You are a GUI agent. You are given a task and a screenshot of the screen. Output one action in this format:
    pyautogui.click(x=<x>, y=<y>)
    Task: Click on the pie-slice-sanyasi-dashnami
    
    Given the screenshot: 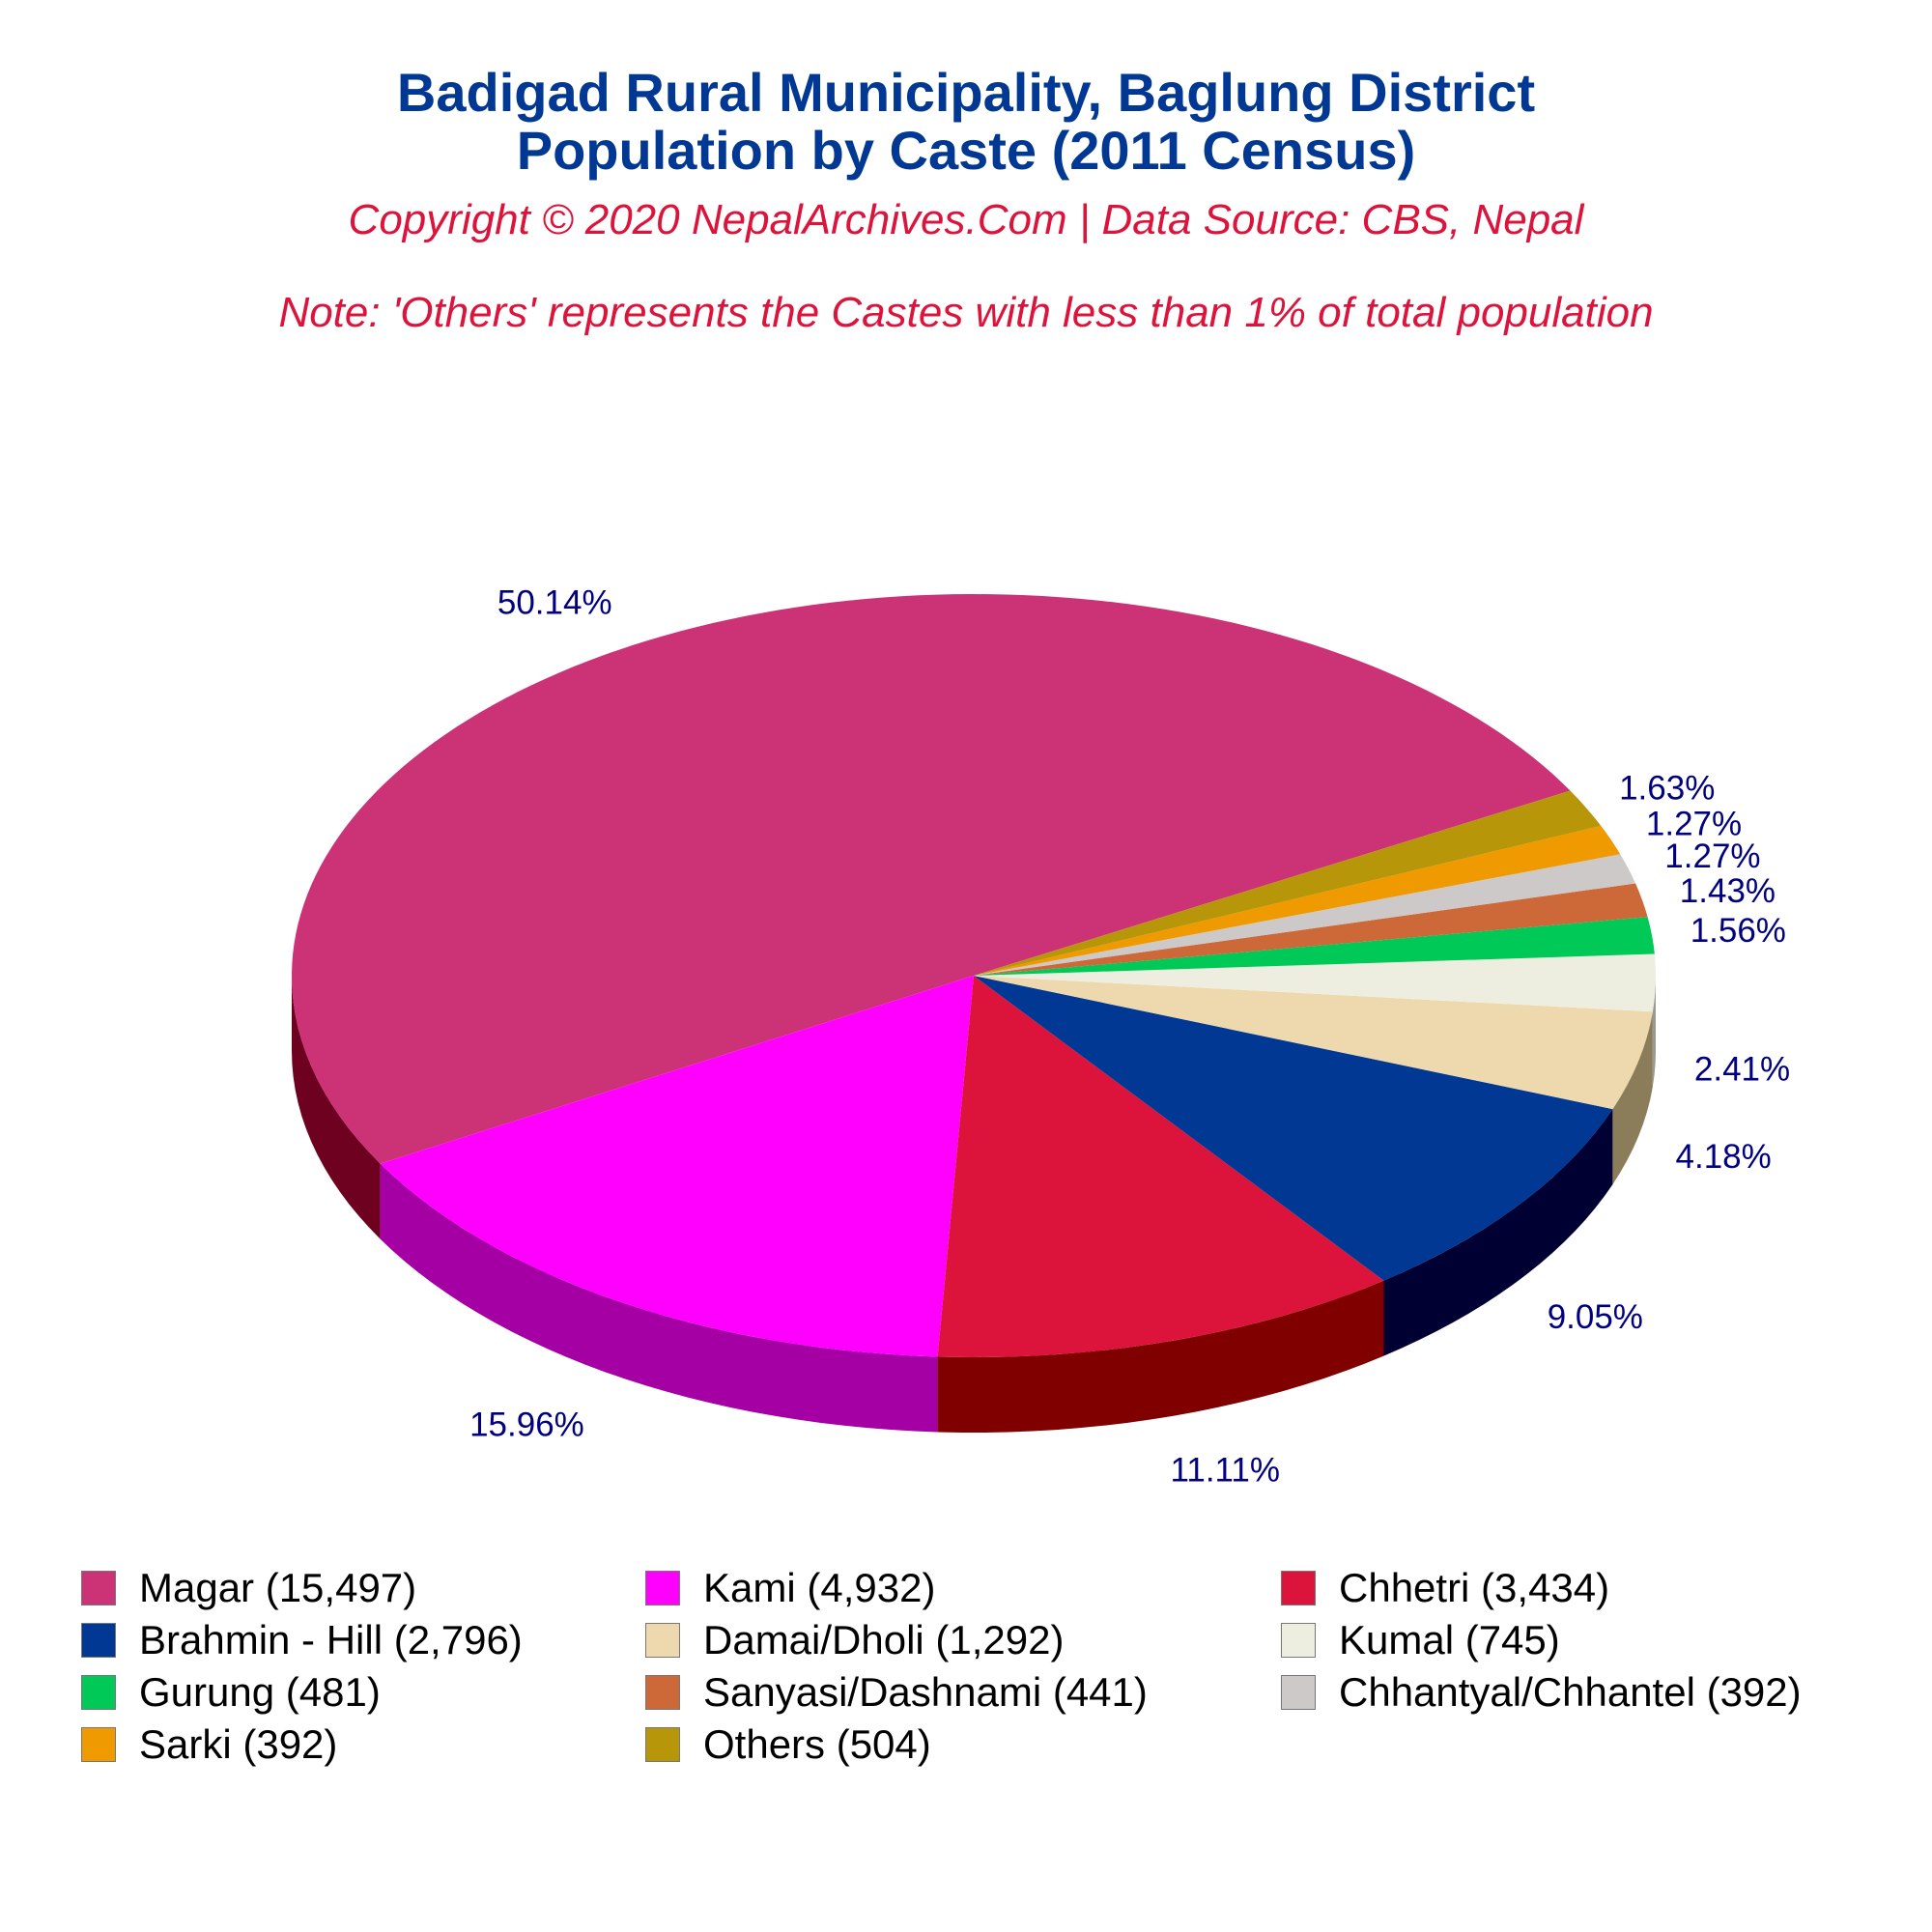 What is the action you would take?
    pyautogui.click(x=1311, y=929)
    